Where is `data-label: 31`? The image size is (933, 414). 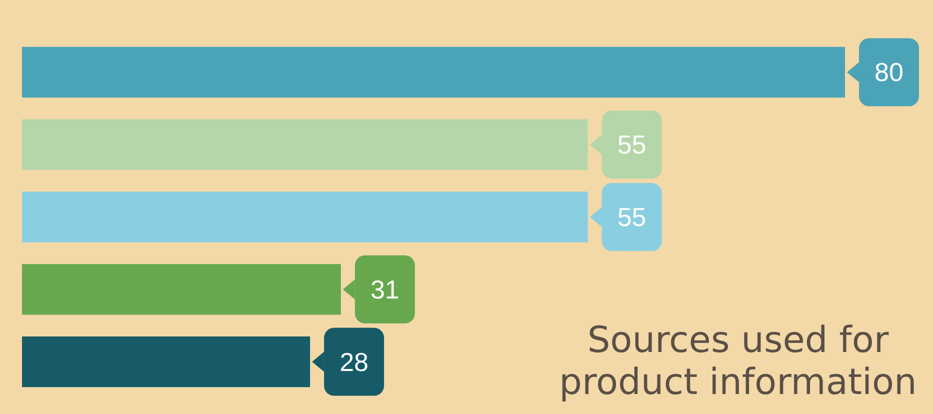 data-label: 31 is located at coordinates (385, 289).